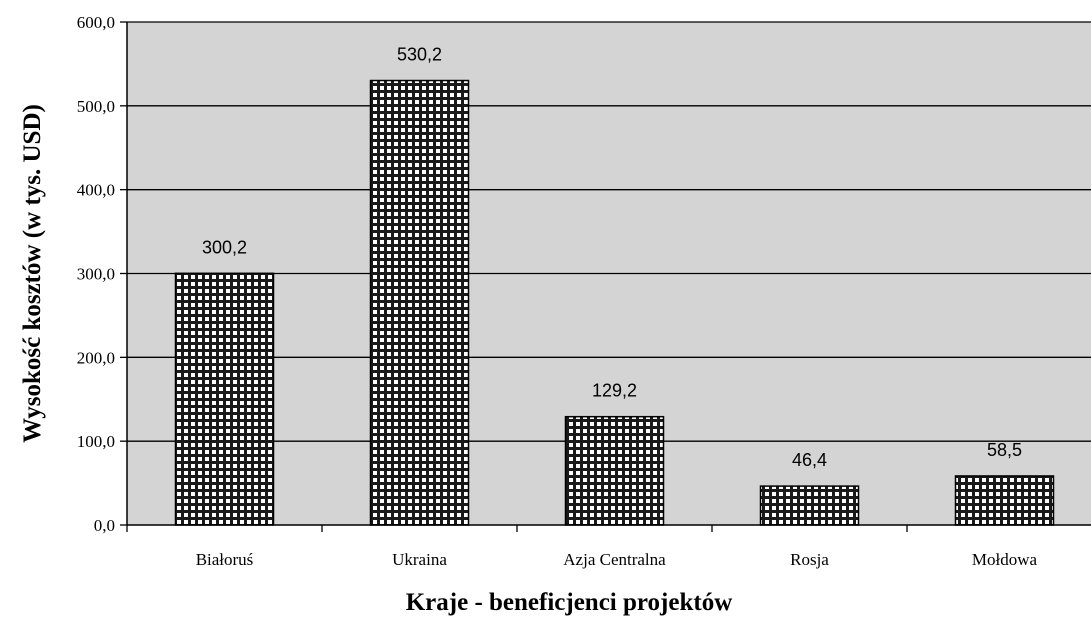  What do you see at coordinates (96, 190) in the screenshot?
I see `y-tick-label: 400,0` at bounding box center [96, 190].